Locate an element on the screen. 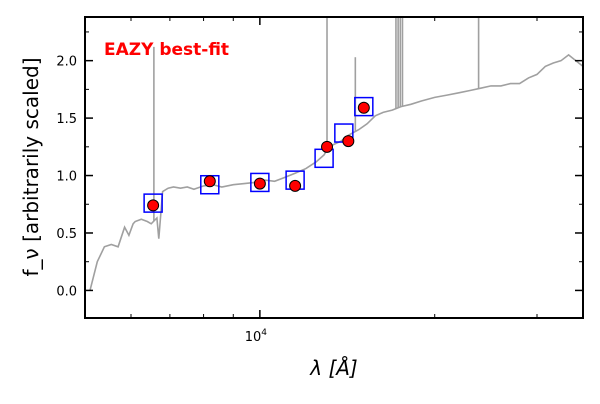  x-tick-label: 104 is located at coordinates (256, 336).